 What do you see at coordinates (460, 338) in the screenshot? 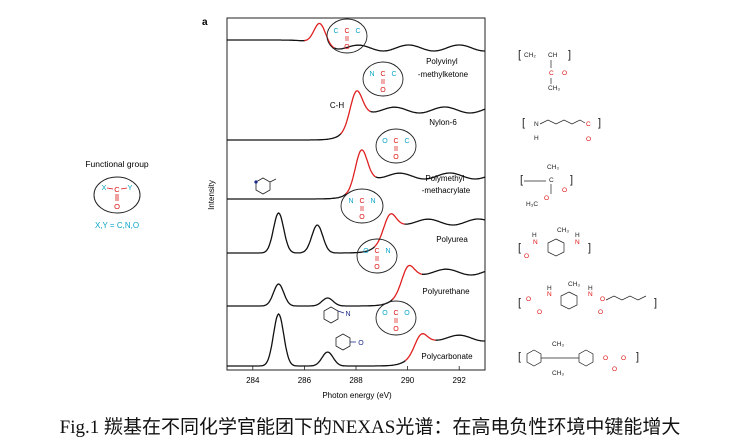
I see `spectrum-polycarbonate-post` at bounding box center [460, 338].